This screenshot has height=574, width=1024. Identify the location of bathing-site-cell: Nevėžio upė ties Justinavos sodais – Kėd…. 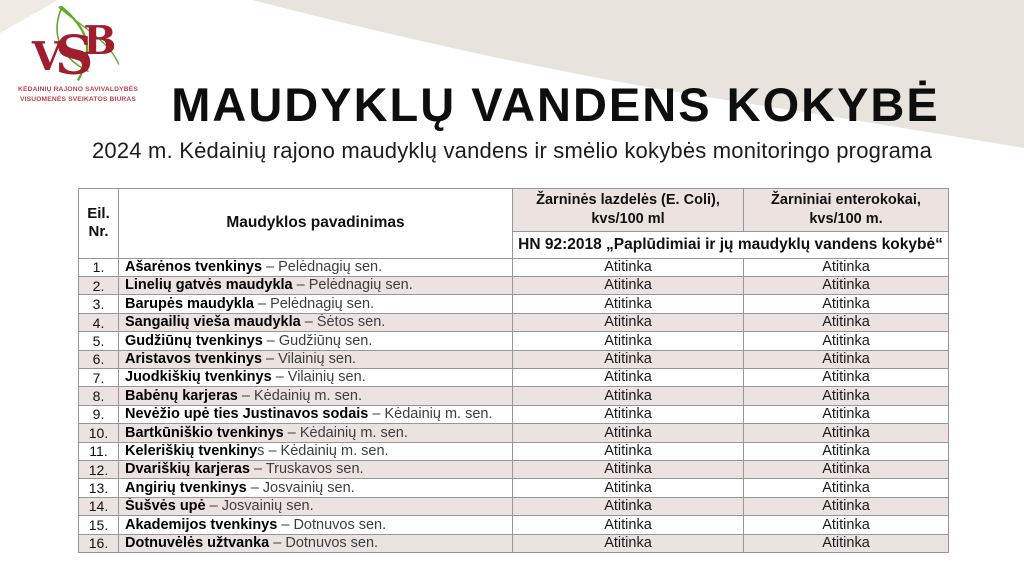
(315, 414).